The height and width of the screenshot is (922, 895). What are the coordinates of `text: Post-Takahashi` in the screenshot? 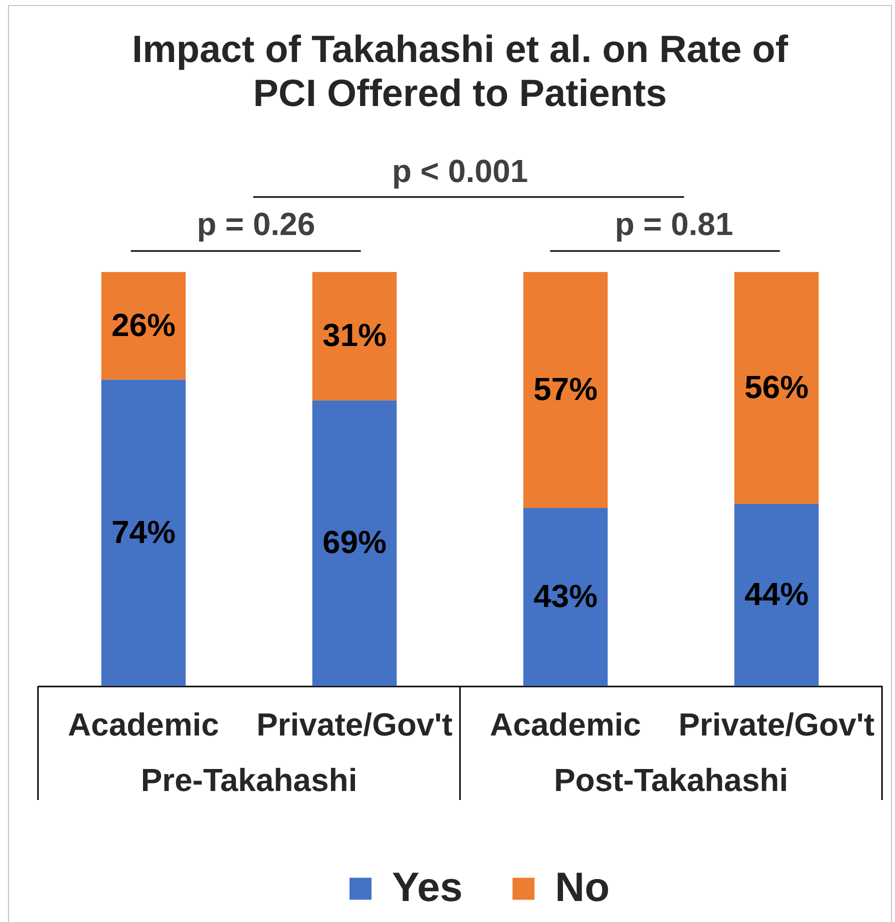 It's located at (671, 780).